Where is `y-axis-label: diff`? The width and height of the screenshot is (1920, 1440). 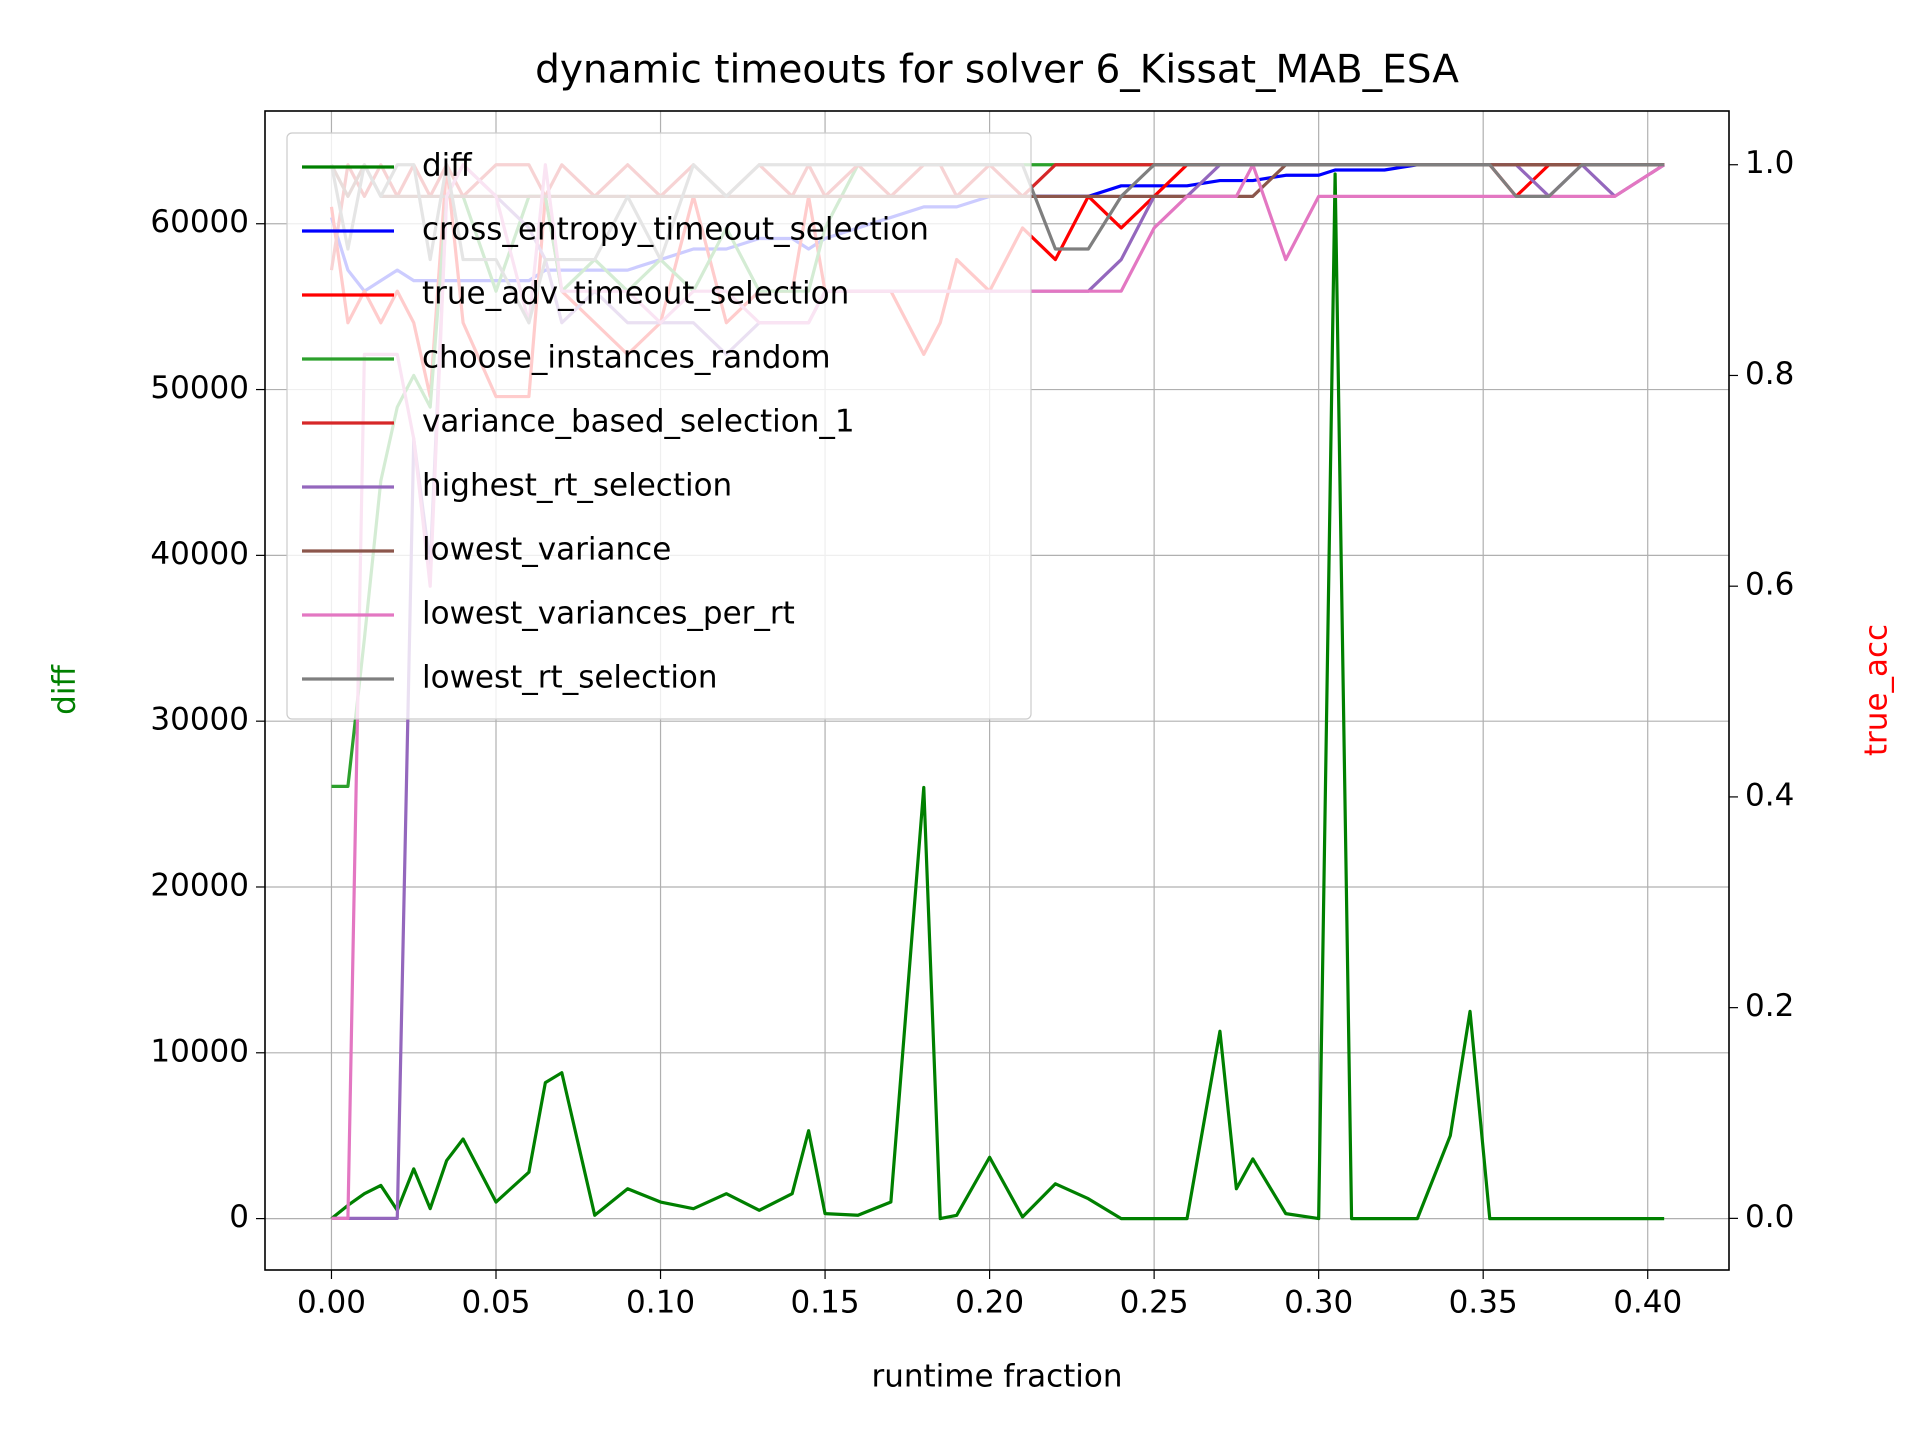
y-axis-label: diff is located at coordinates (65, 690).